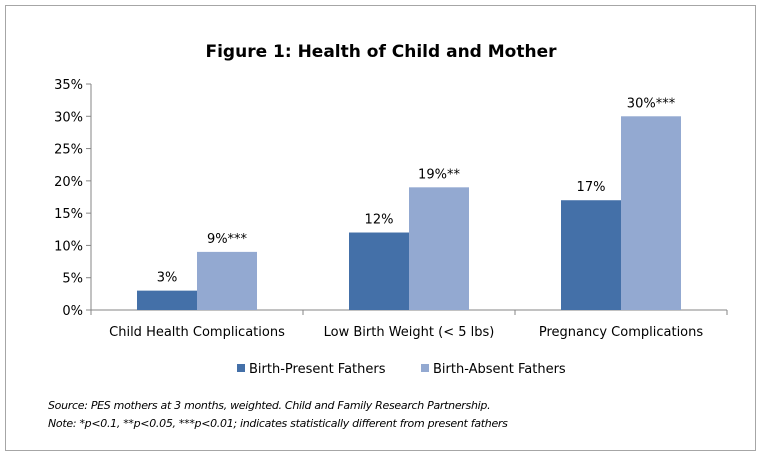 This screenshot has height=457, width=762. Describe the element at coordinates (439, 174) in the screenshot. I see `data-label: 19%**` at that location.